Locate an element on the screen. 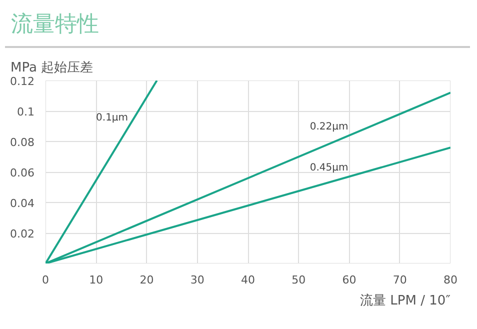 This screenshot has height=329, width=477. x-tick-label: 60 is located at coordinates (349, 280).